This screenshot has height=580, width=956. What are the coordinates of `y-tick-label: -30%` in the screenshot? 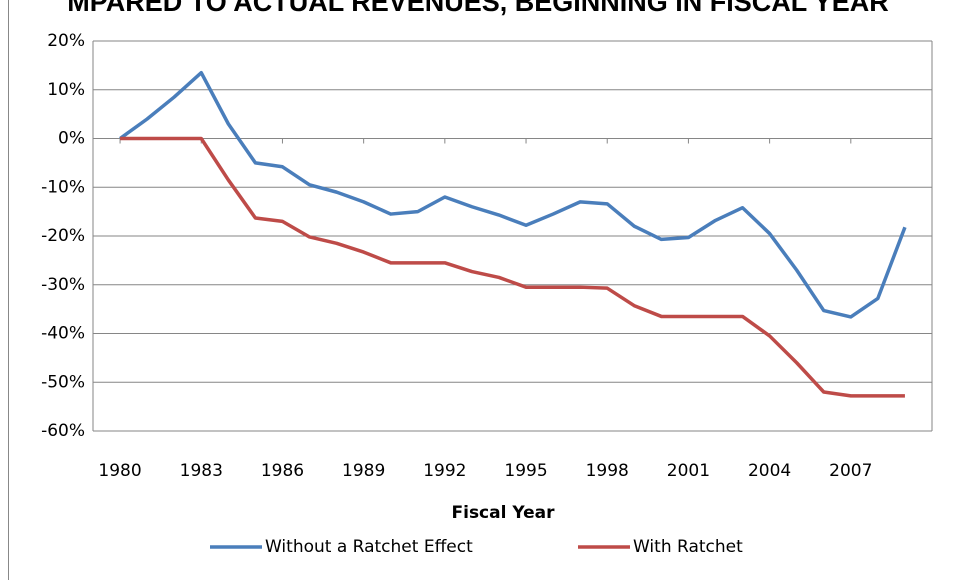 It's located at (63, 285).